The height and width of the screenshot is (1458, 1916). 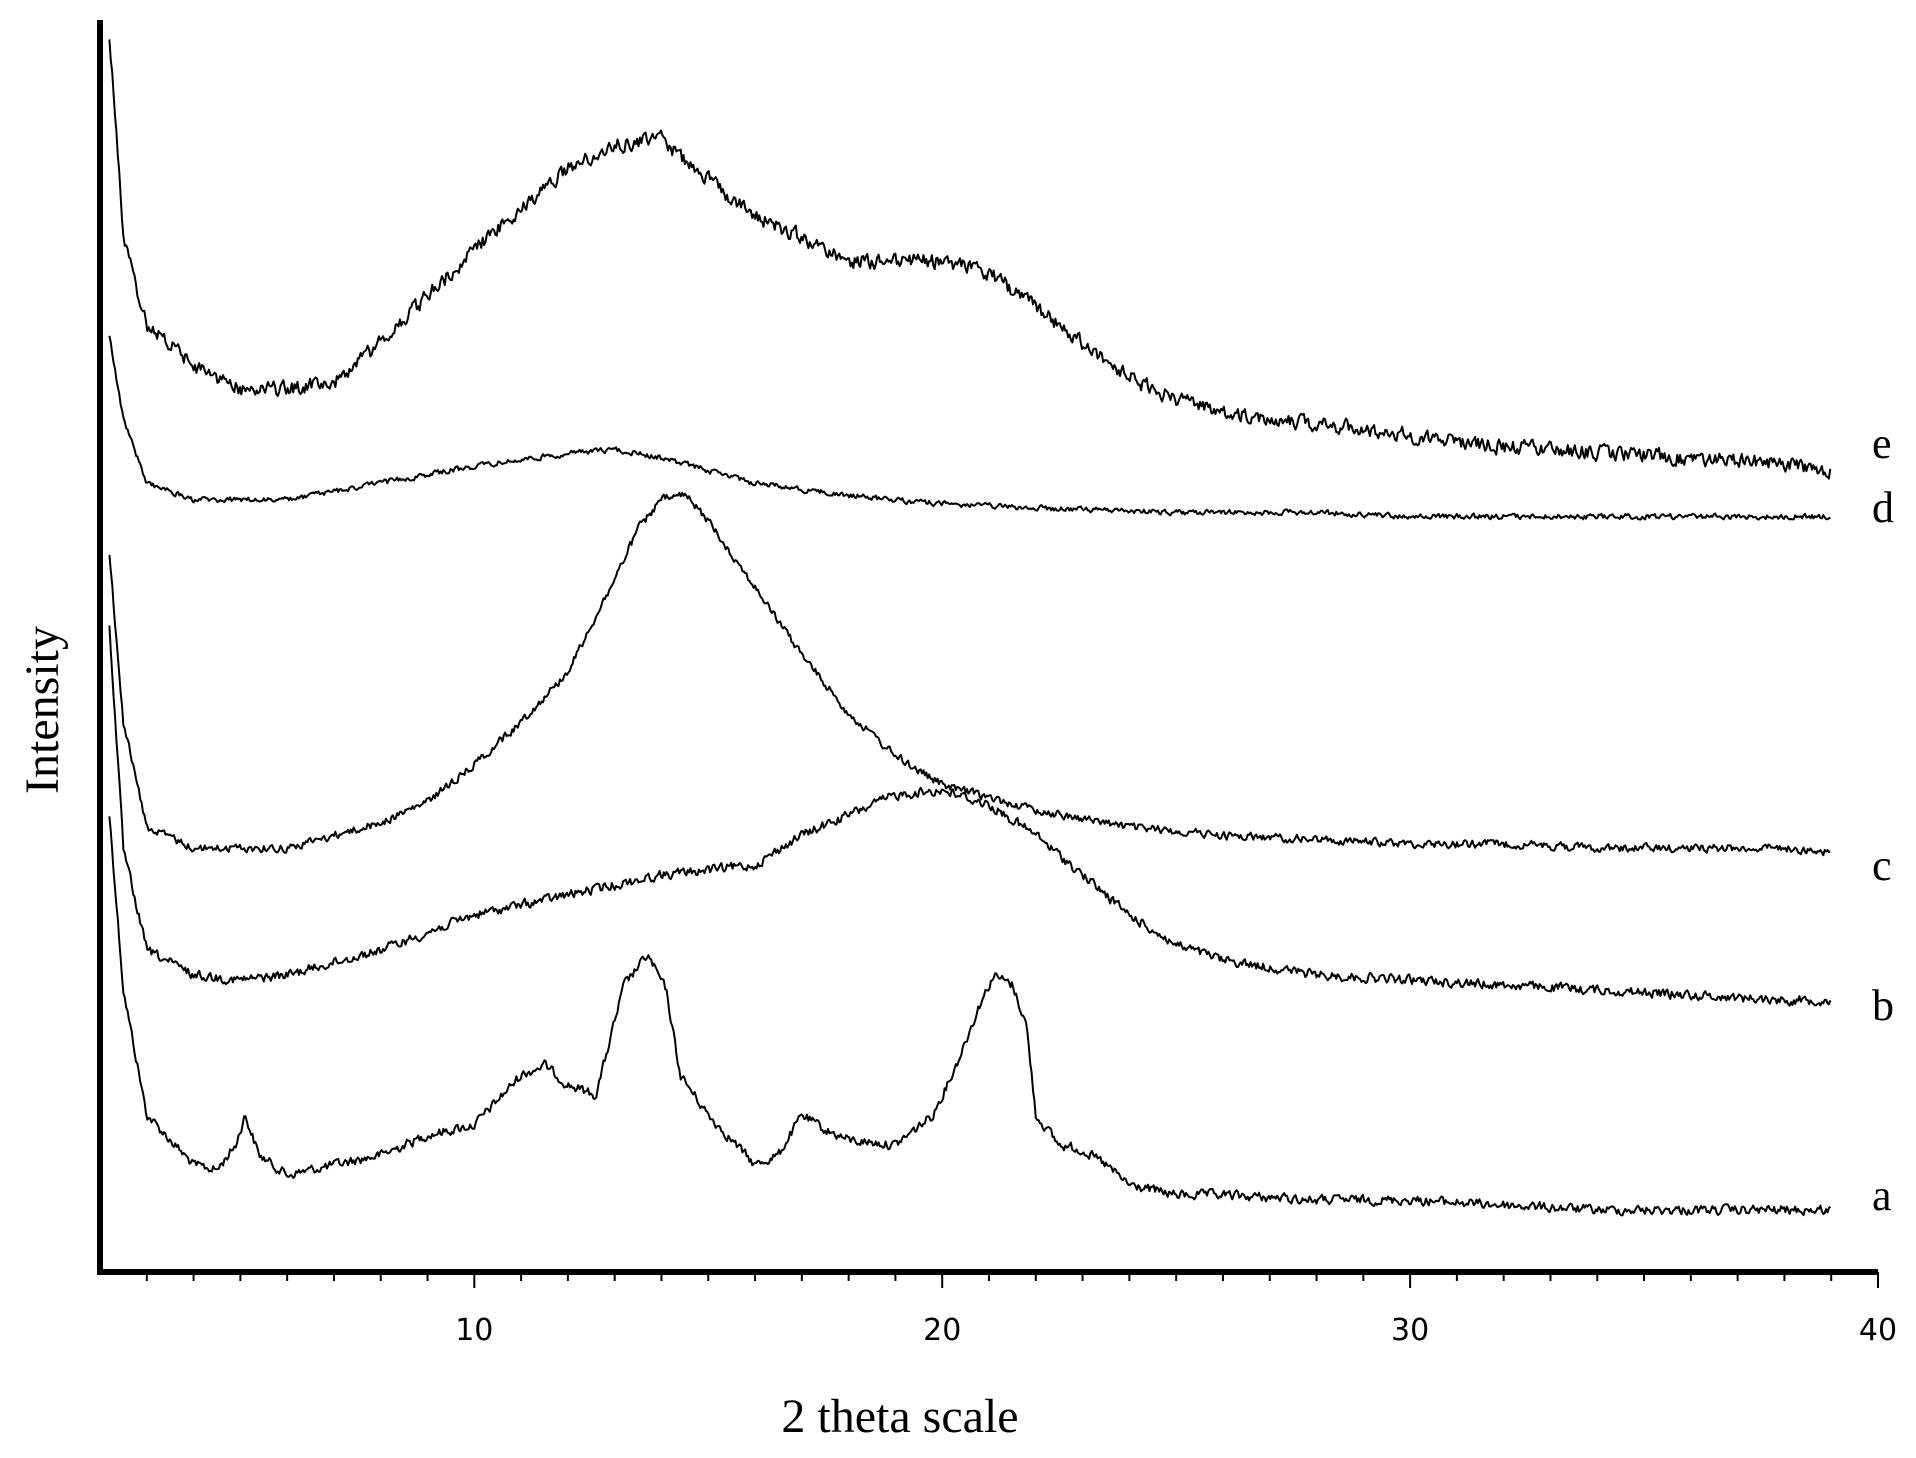 What do you see at coordinates (42, 710) in the screenshot?
I see `y-axis-title: Intensity` at bounding box center [42, 710].